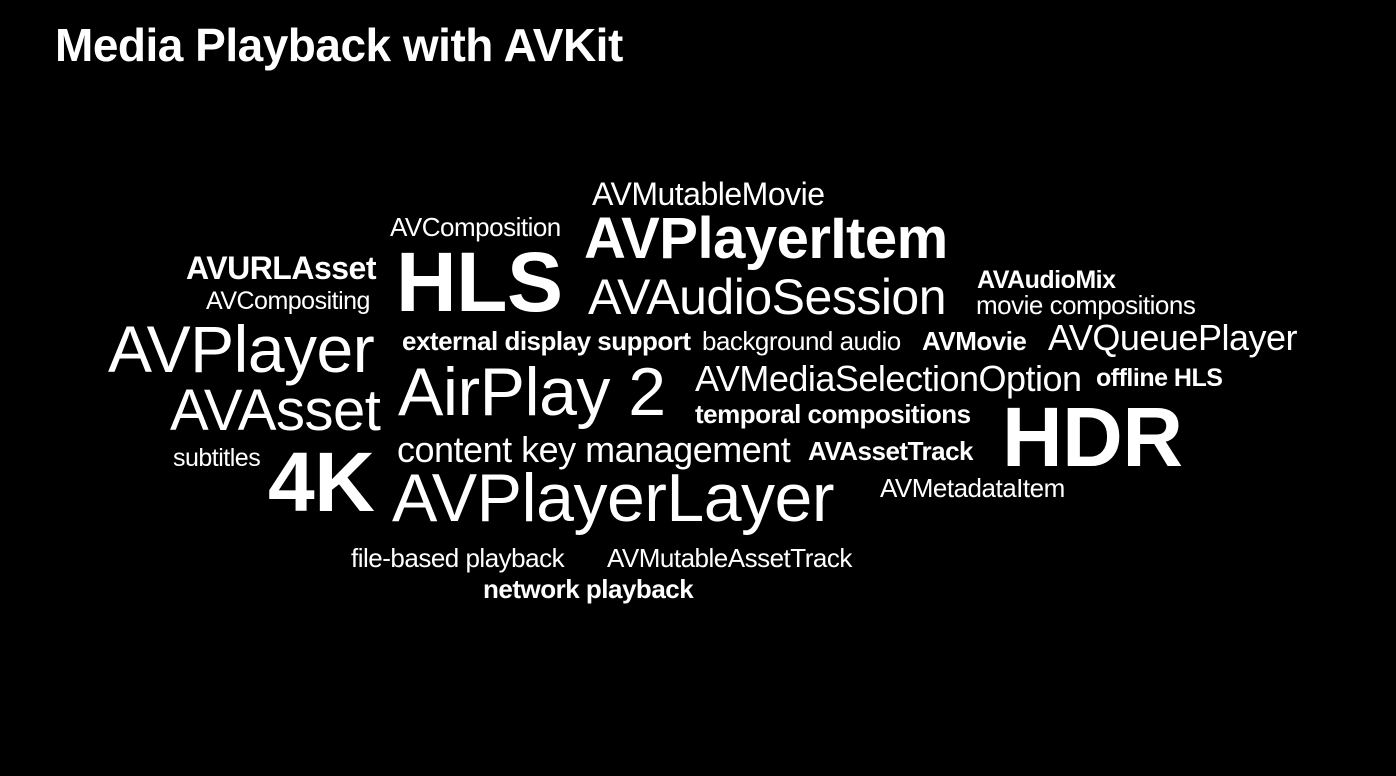  Describe the element at coordinates (801, 341) in the screenshot. I see `word-background-audio: background audio` at that location.